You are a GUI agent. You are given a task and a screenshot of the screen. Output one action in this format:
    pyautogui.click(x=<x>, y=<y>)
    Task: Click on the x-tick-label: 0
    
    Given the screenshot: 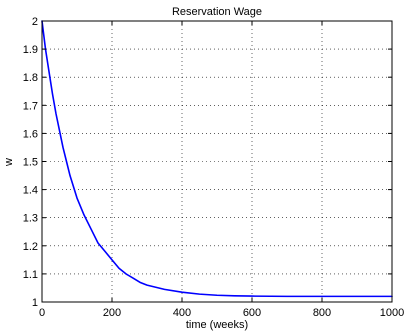 What is the action you would take?
    pyautogui.click(x=42, y=313)
    